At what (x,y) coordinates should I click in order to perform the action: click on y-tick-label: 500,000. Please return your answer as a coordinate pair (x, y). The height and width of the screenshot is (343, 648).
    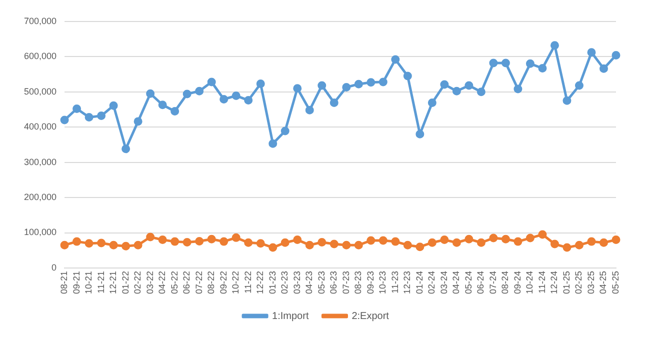
    Looking at the image, I should click on (40, 91).